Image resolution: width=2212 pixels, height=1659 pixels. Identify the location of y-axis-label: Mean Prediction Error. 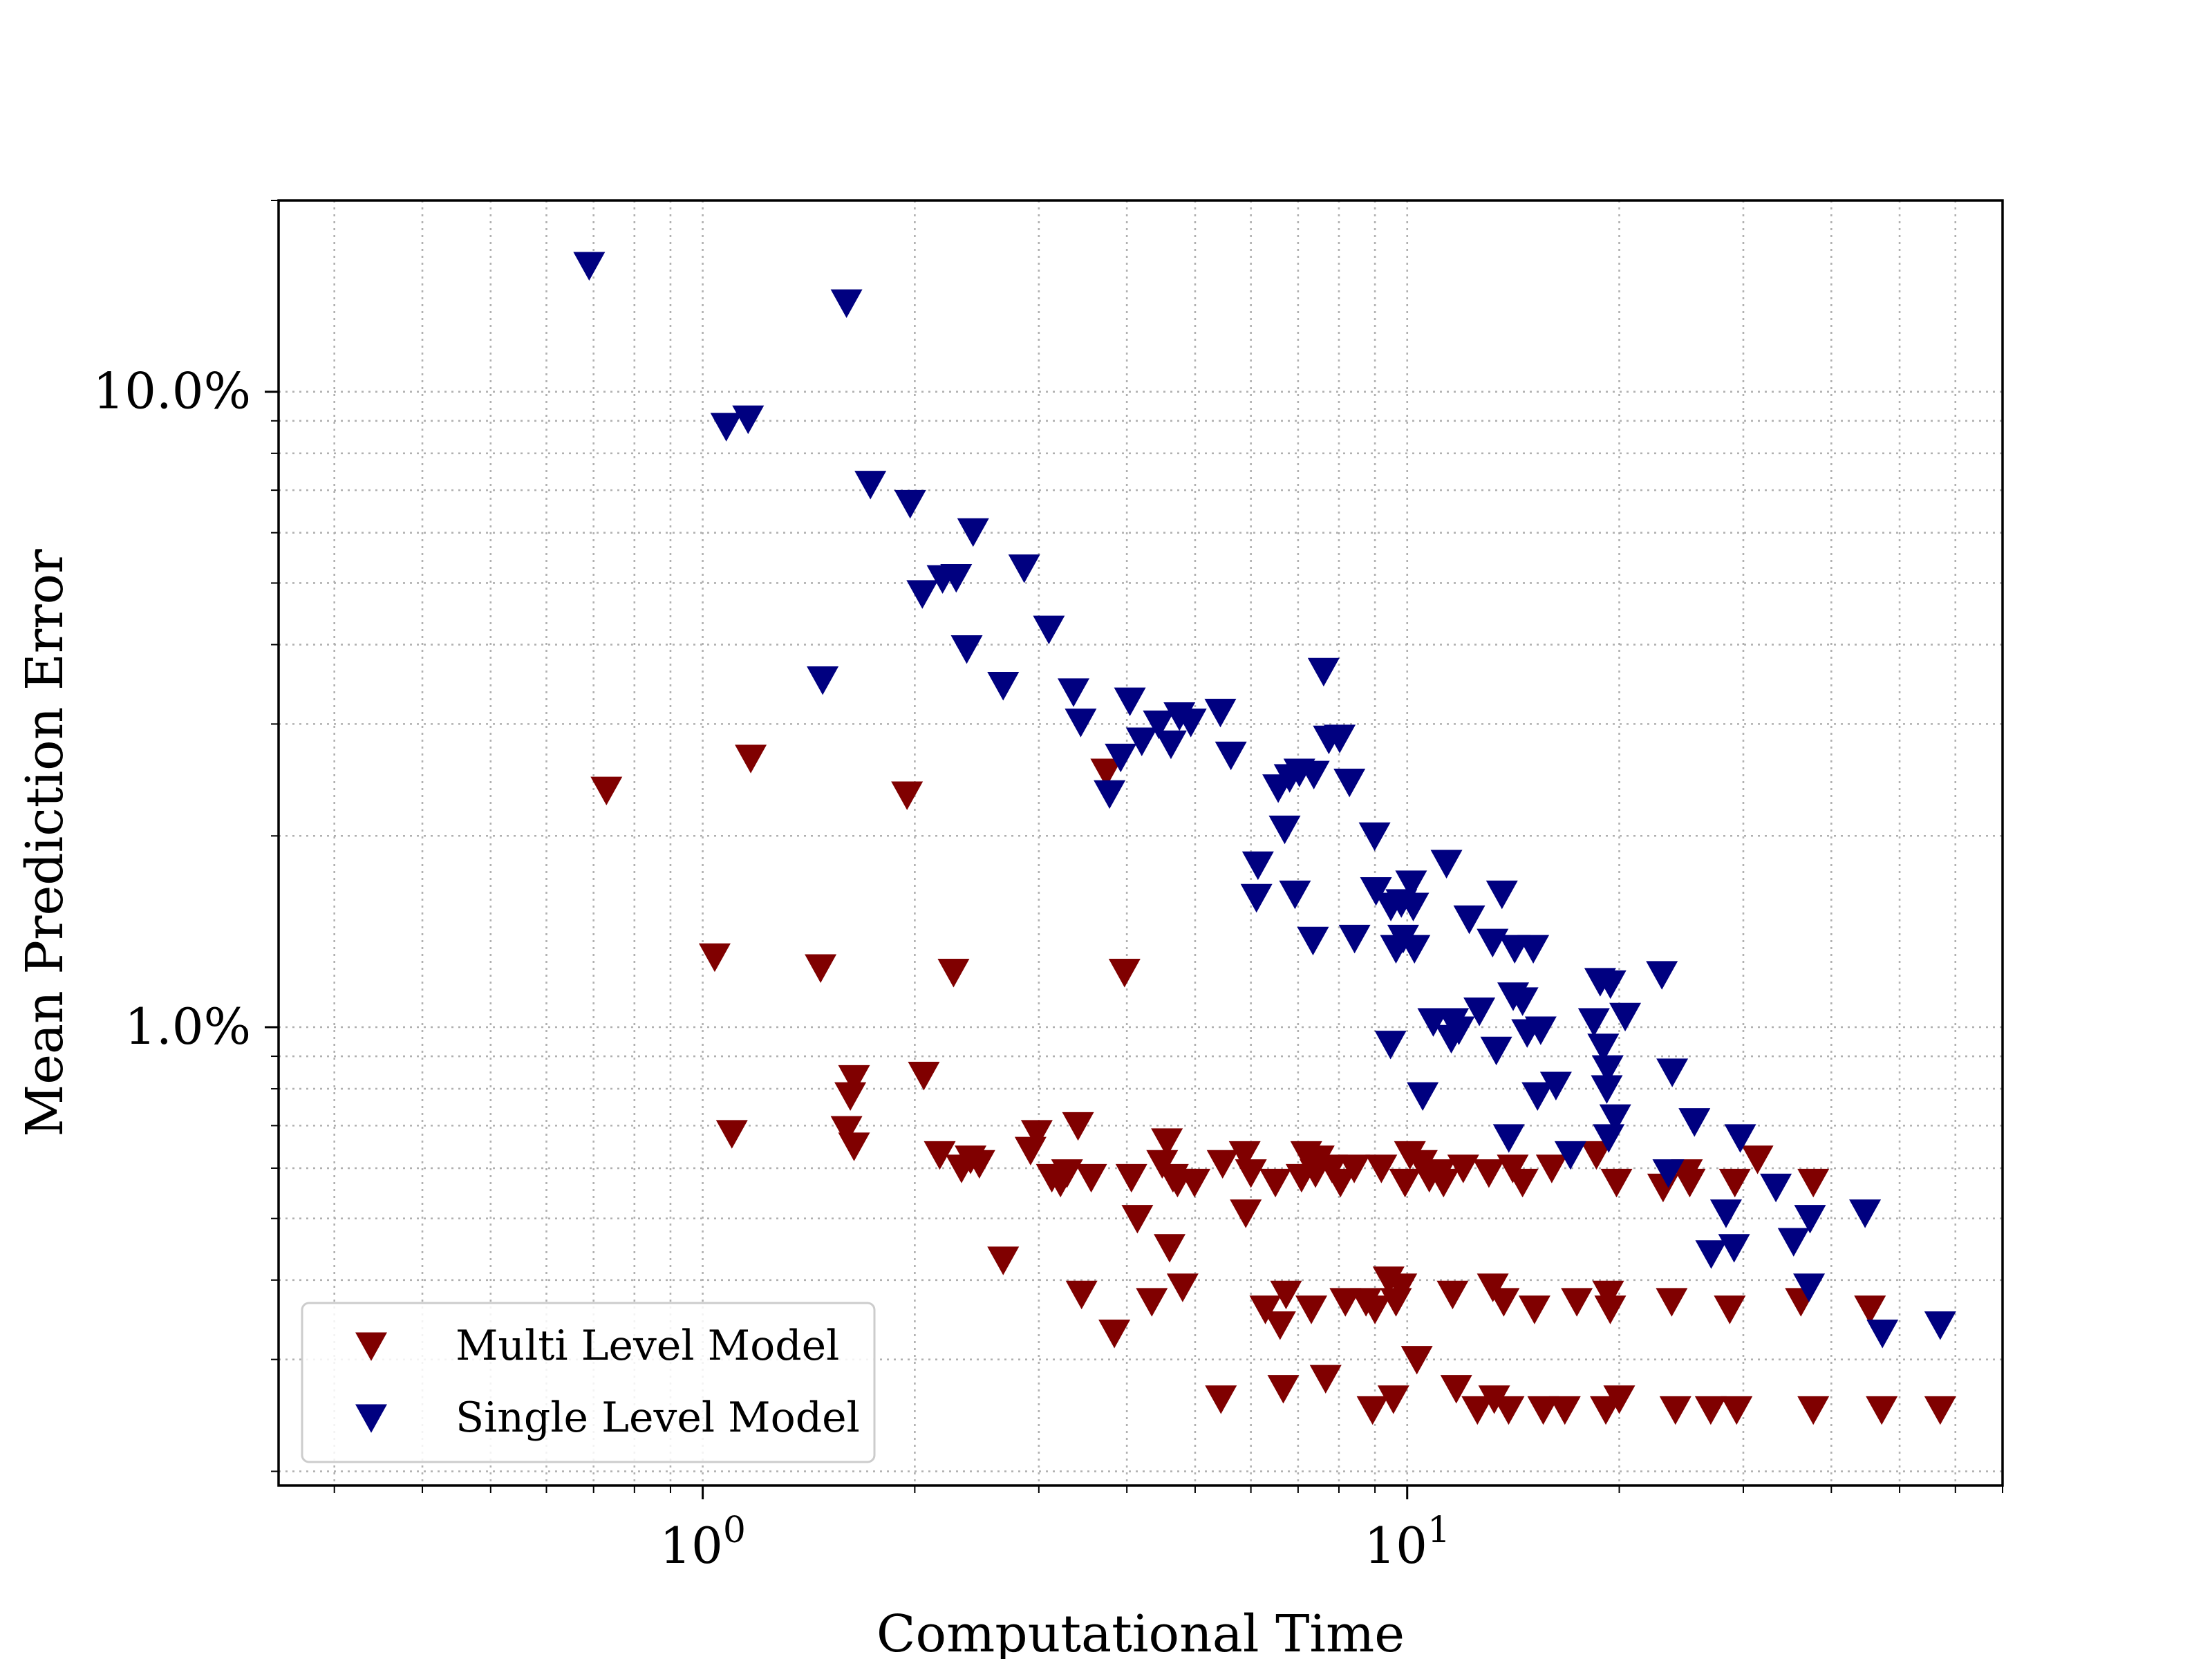
(45, 843).